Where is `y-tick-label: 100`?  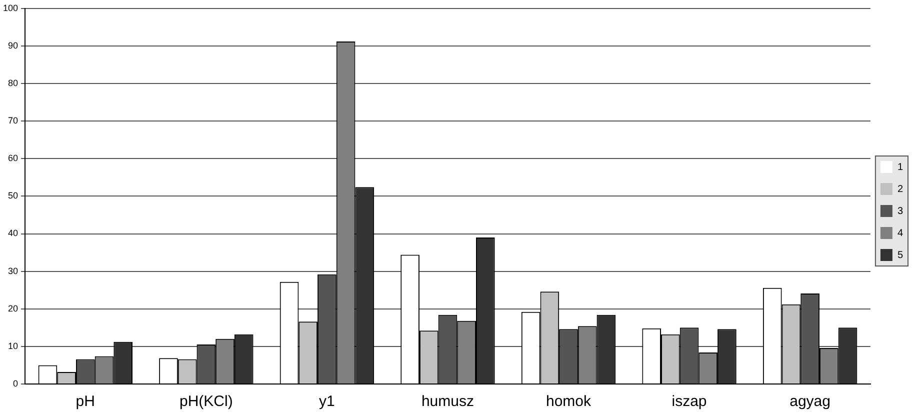 y-tick-label: 100 is located at coordinates (10, 7).